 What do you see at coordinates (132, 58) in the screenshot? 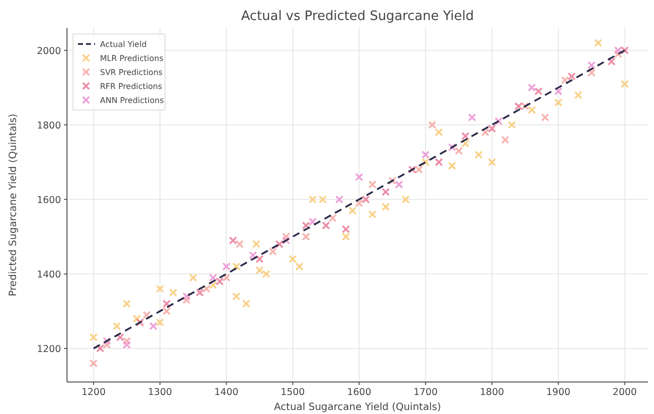
I see `legend-label: MLR Predictions` at bounding box center [132, 58].